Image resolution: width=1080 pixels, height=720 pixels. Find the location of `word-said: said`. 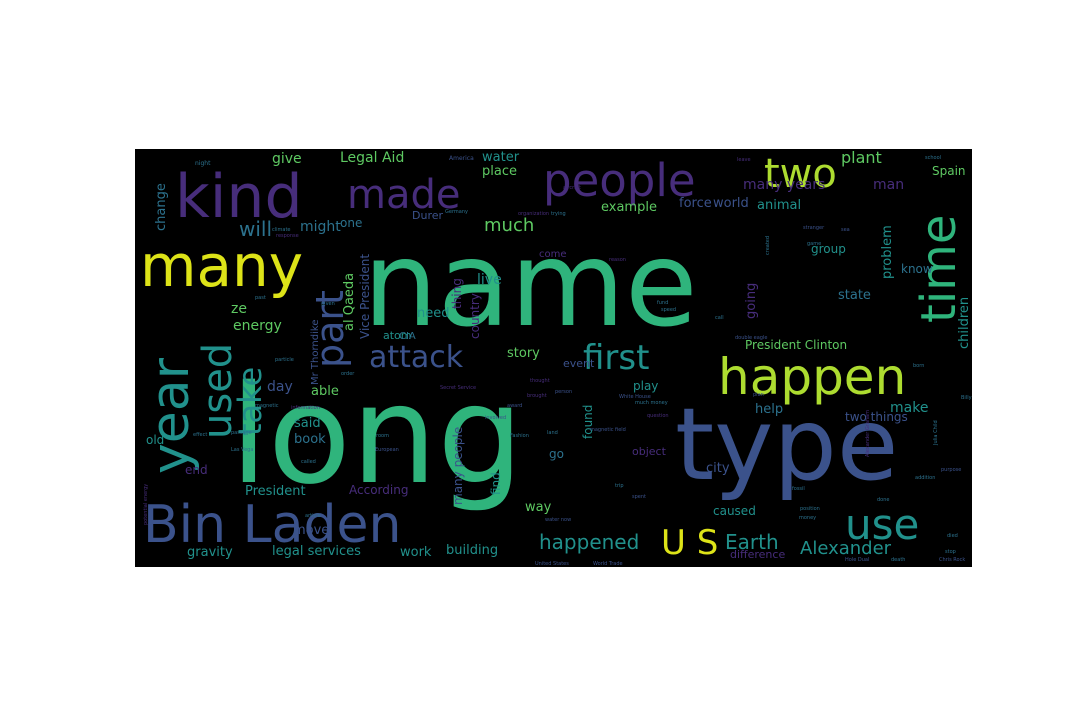

word-said: said is located at coordinates (307, 423).